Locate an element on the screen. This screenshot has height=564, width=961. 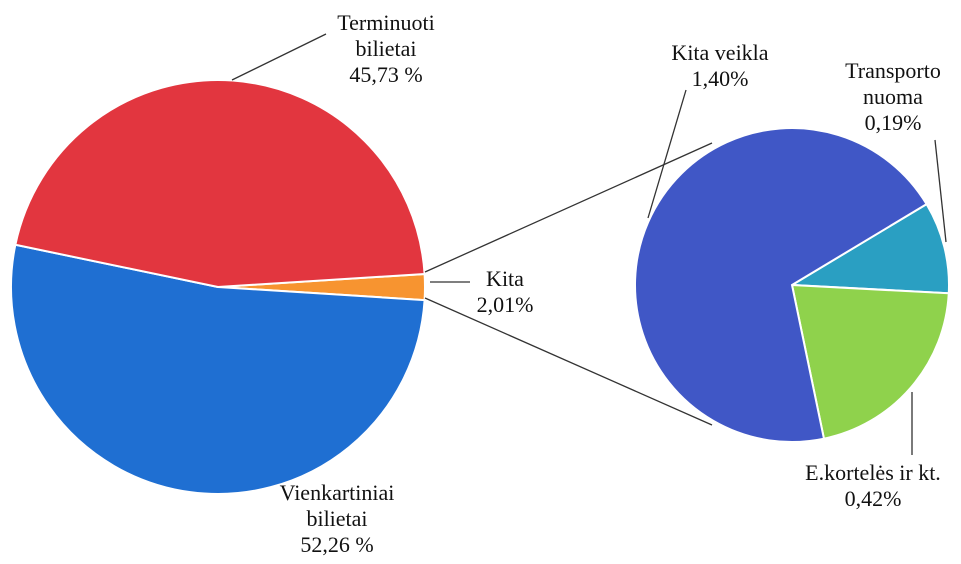
slice-label: Transporto nuoma 0,19% is located at coordinates (893, 97).